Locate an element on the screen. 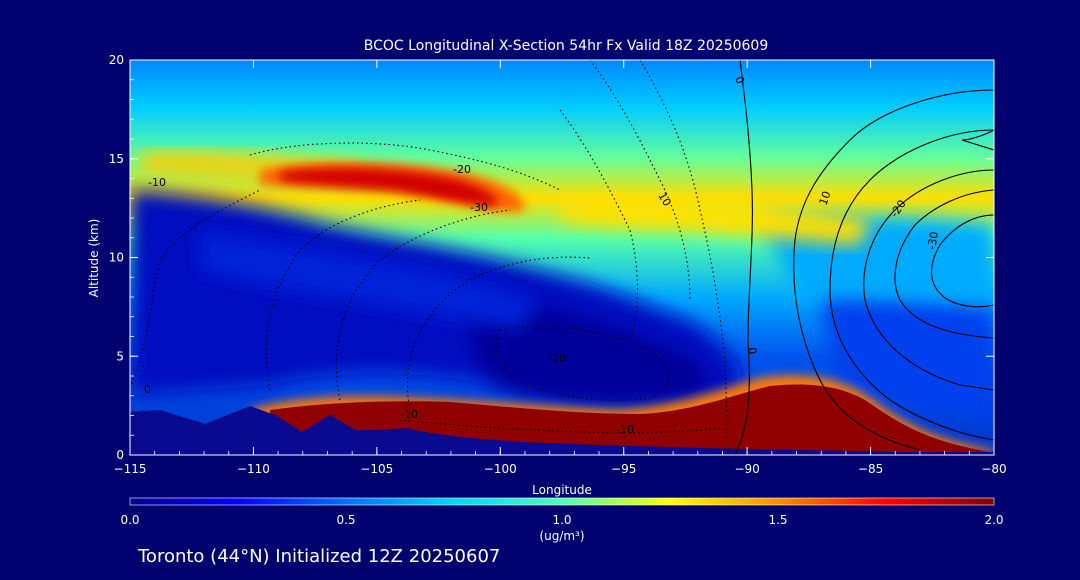  yellow-upper-layer is located at coordinates (715, 221).